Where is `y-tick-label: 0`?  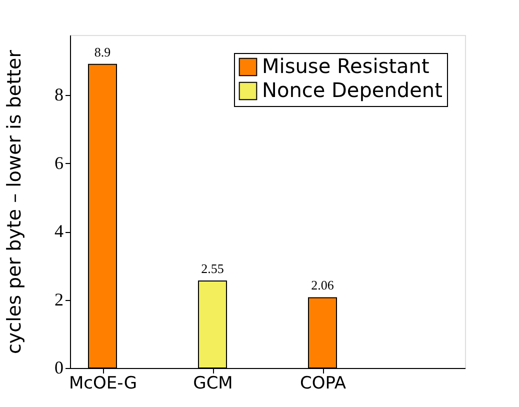 y-tick-label: 0 is located at coordinates (59, 368).